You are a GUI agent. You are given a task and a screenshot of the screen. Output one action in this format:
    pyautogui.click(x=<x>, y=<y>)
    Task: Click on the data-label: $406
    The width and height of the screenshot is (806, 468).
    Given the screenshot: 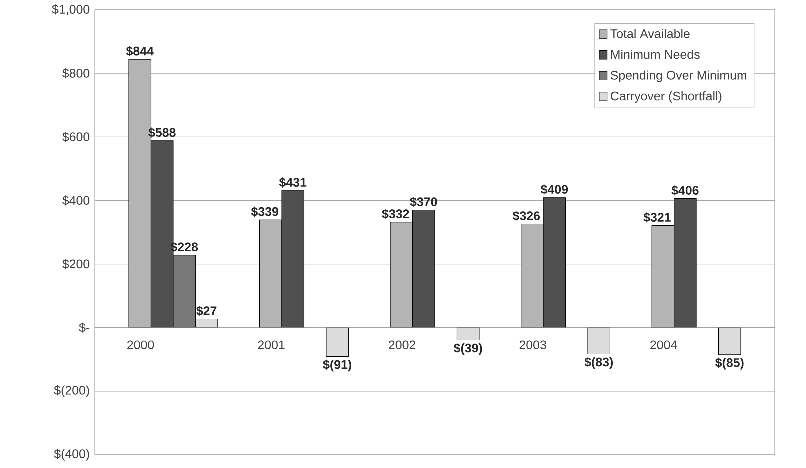 What is the action you would take?
    pyautogui.click(x=685, y=191)
    